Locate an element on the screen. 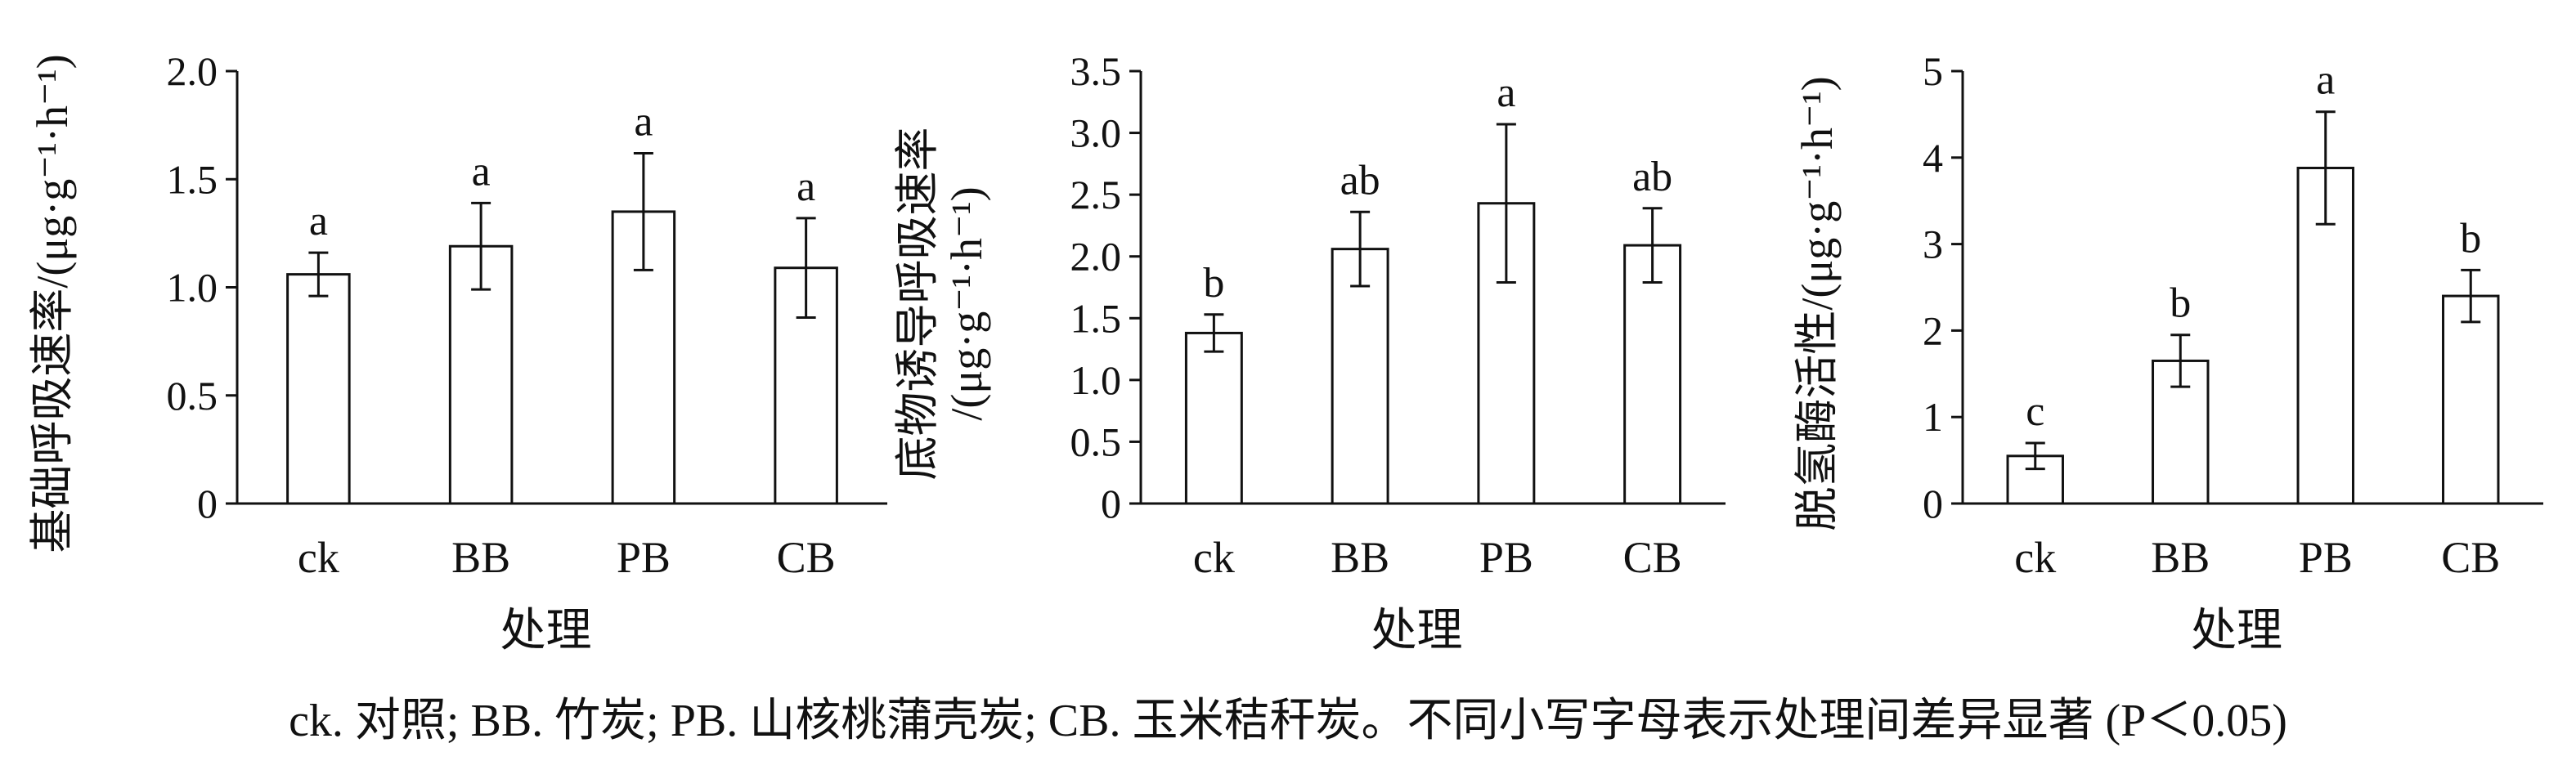 The image size is (2576, 761). y-tick-label: 1 is located at coordinates (1933, 417).